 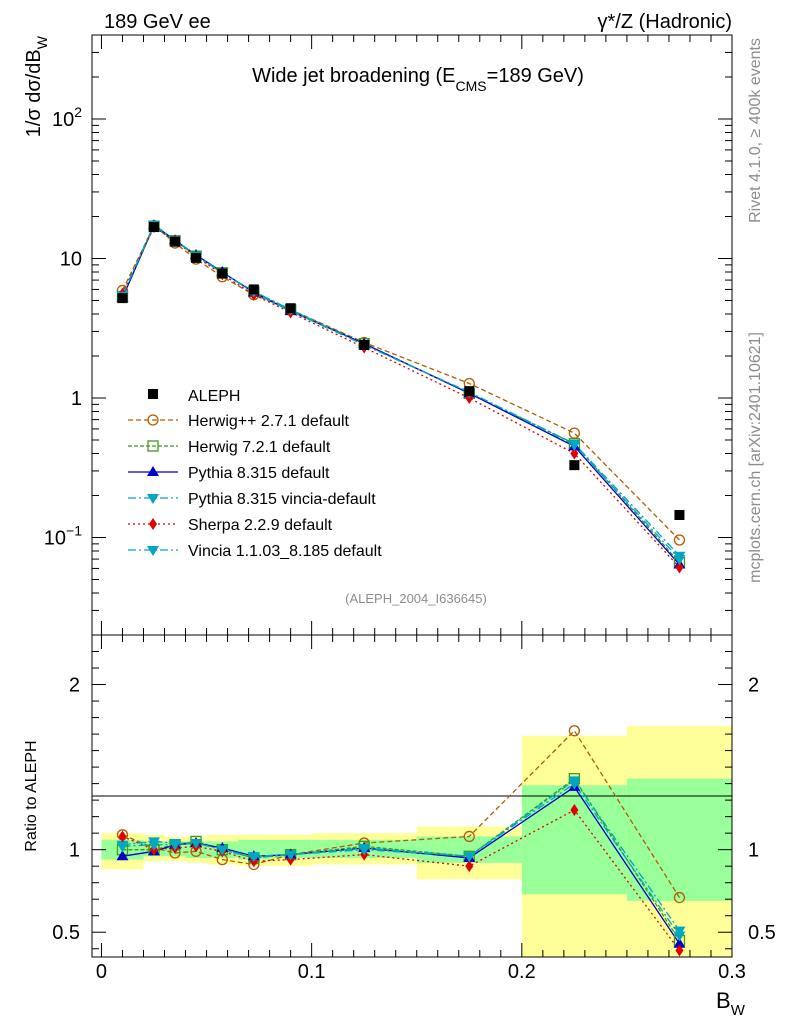 What do you see at coordinates (418, 79) in the screenshot?
I see `chart-title: Wide jet broadening (ECMS=189 GeV)` at bounding box center [418, 79].